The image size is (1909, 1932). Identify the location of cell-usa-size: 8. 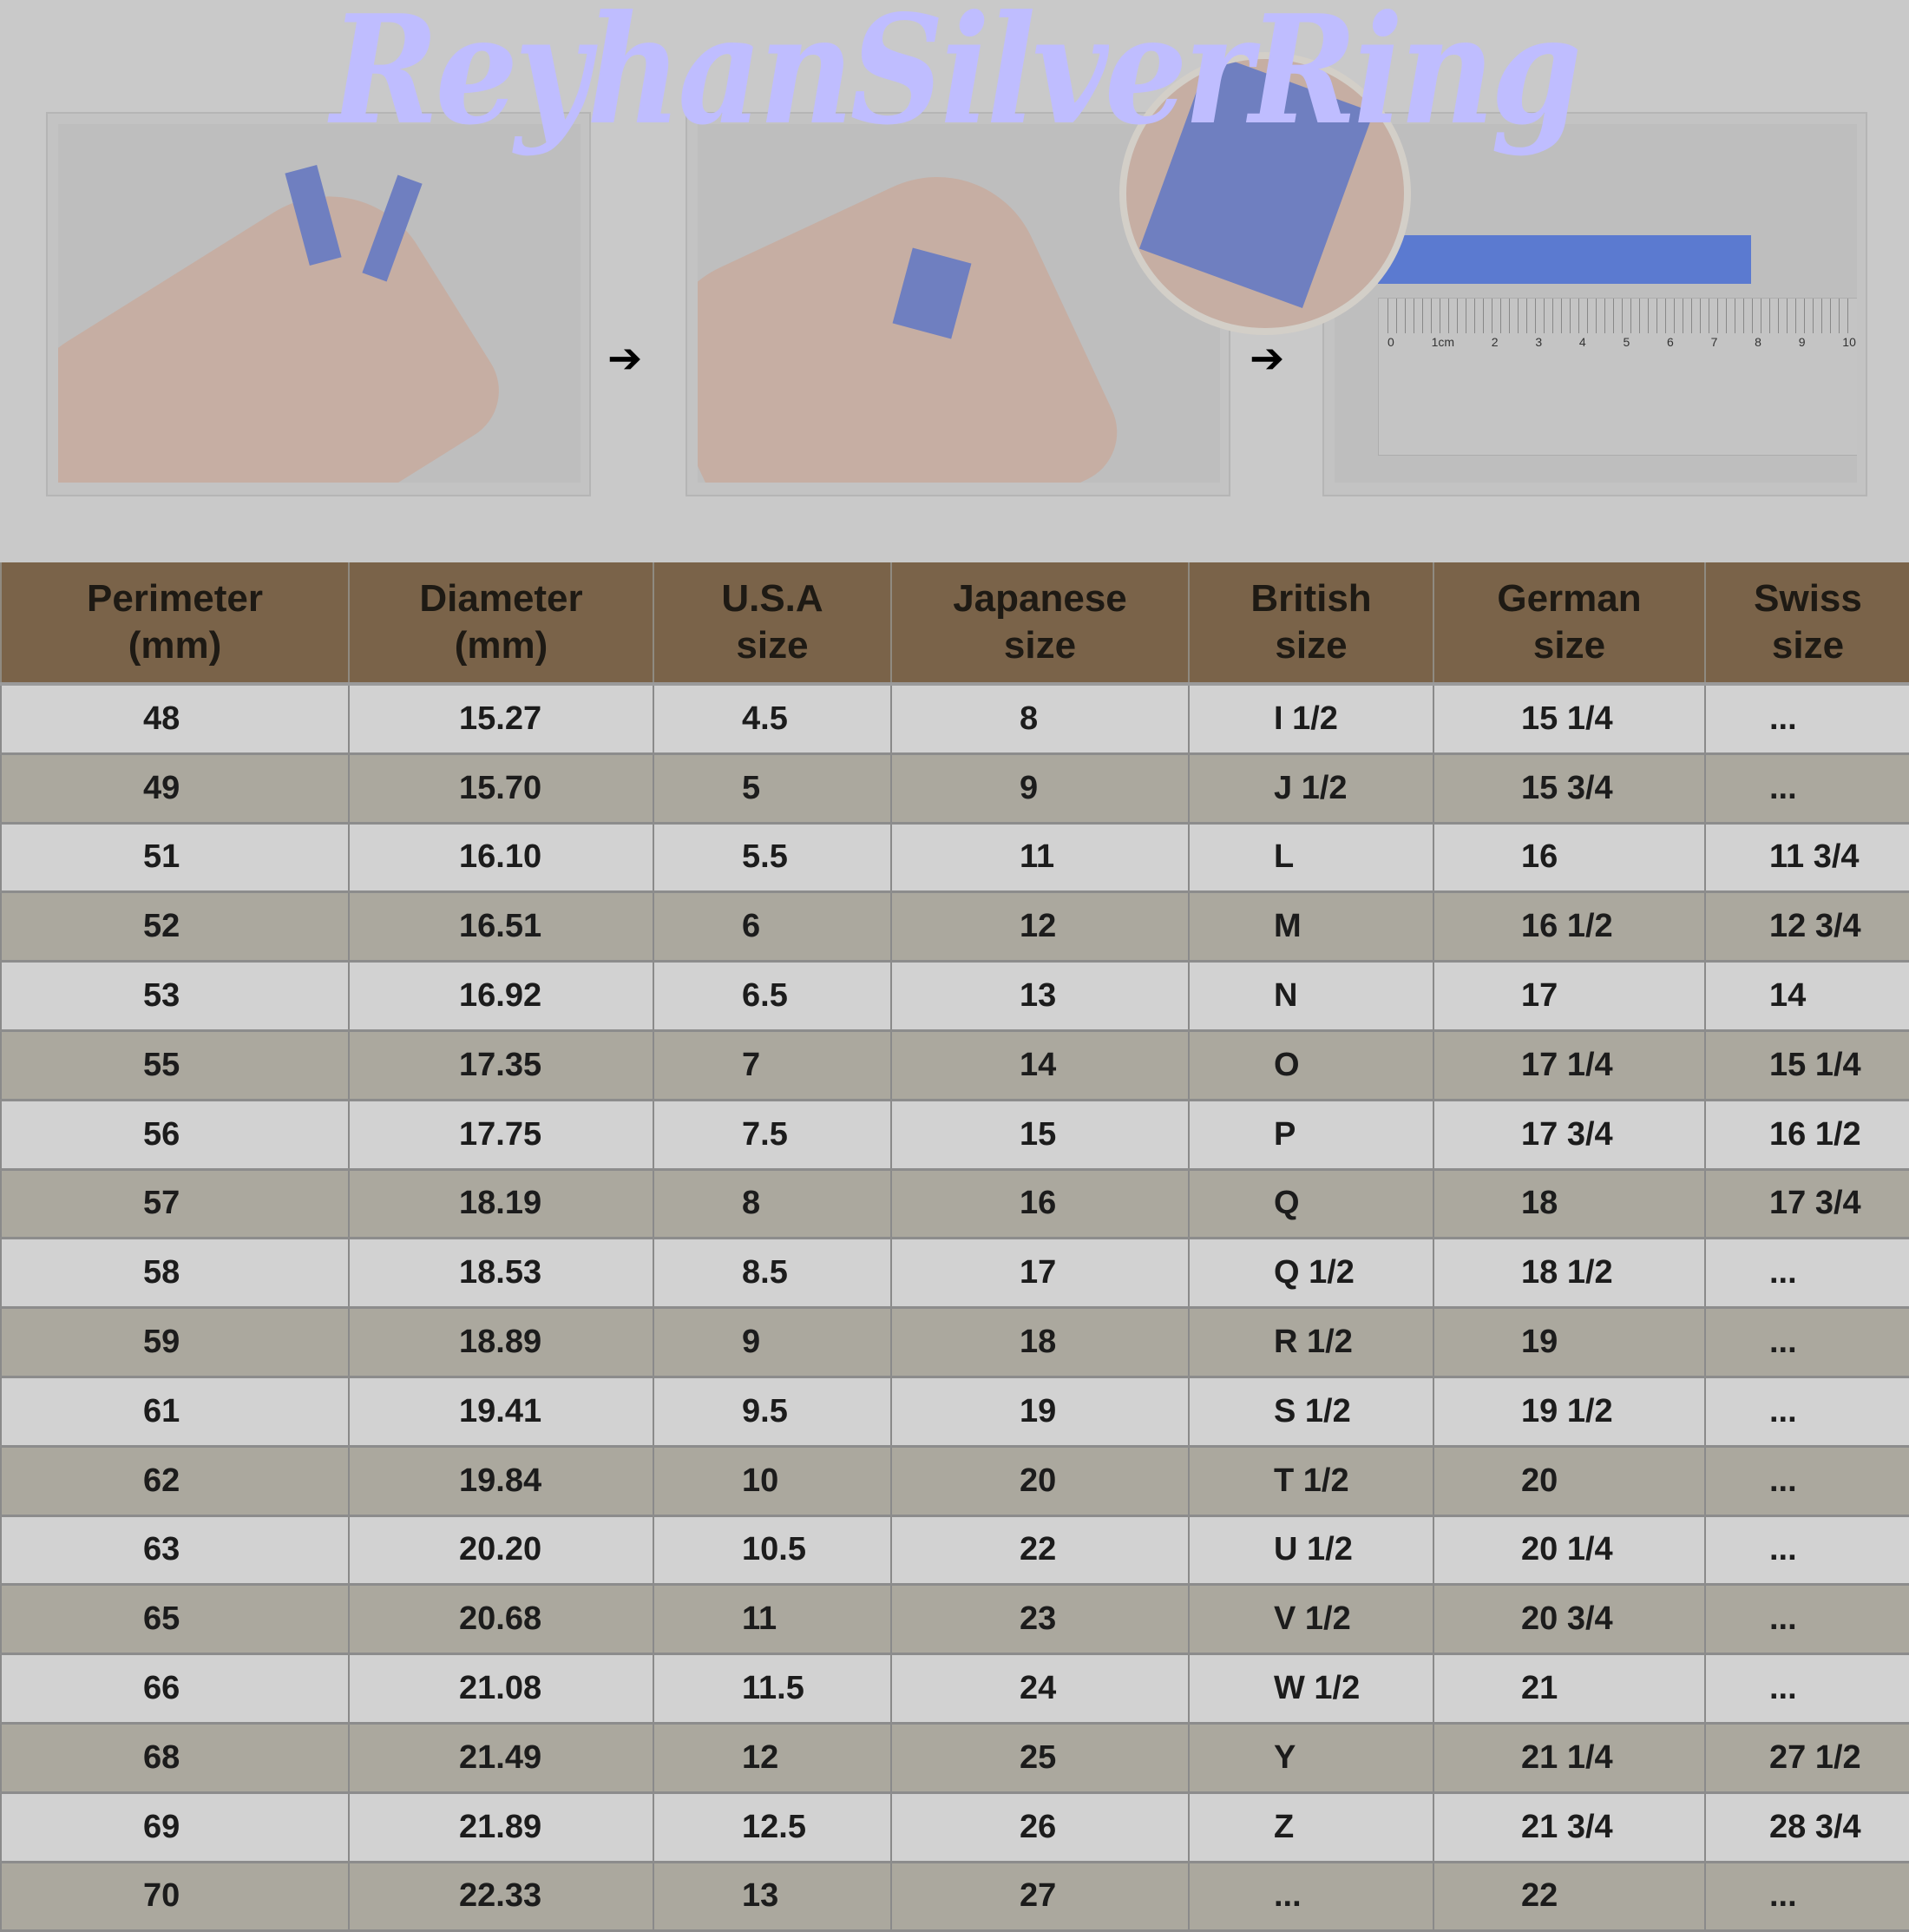
(772, 1204).